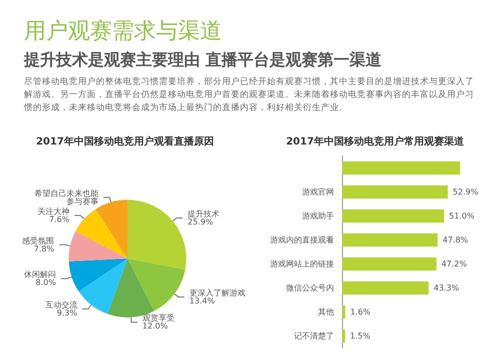  I want to click on data-label: 47.8%, so click(455, 240).